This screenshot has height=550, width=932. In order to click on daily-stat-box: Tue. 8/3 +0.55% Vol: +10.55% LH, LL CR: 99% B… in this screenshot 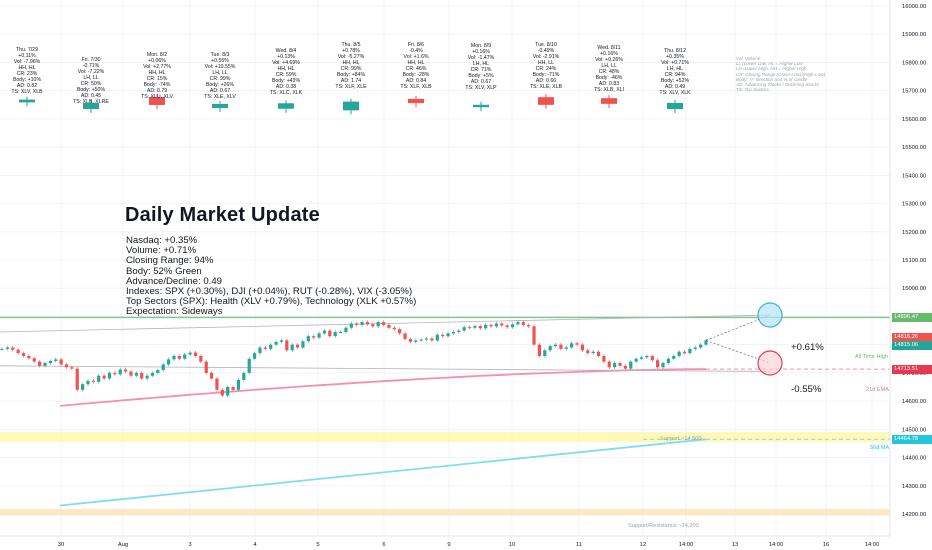, I will do `click(220, 76)`.